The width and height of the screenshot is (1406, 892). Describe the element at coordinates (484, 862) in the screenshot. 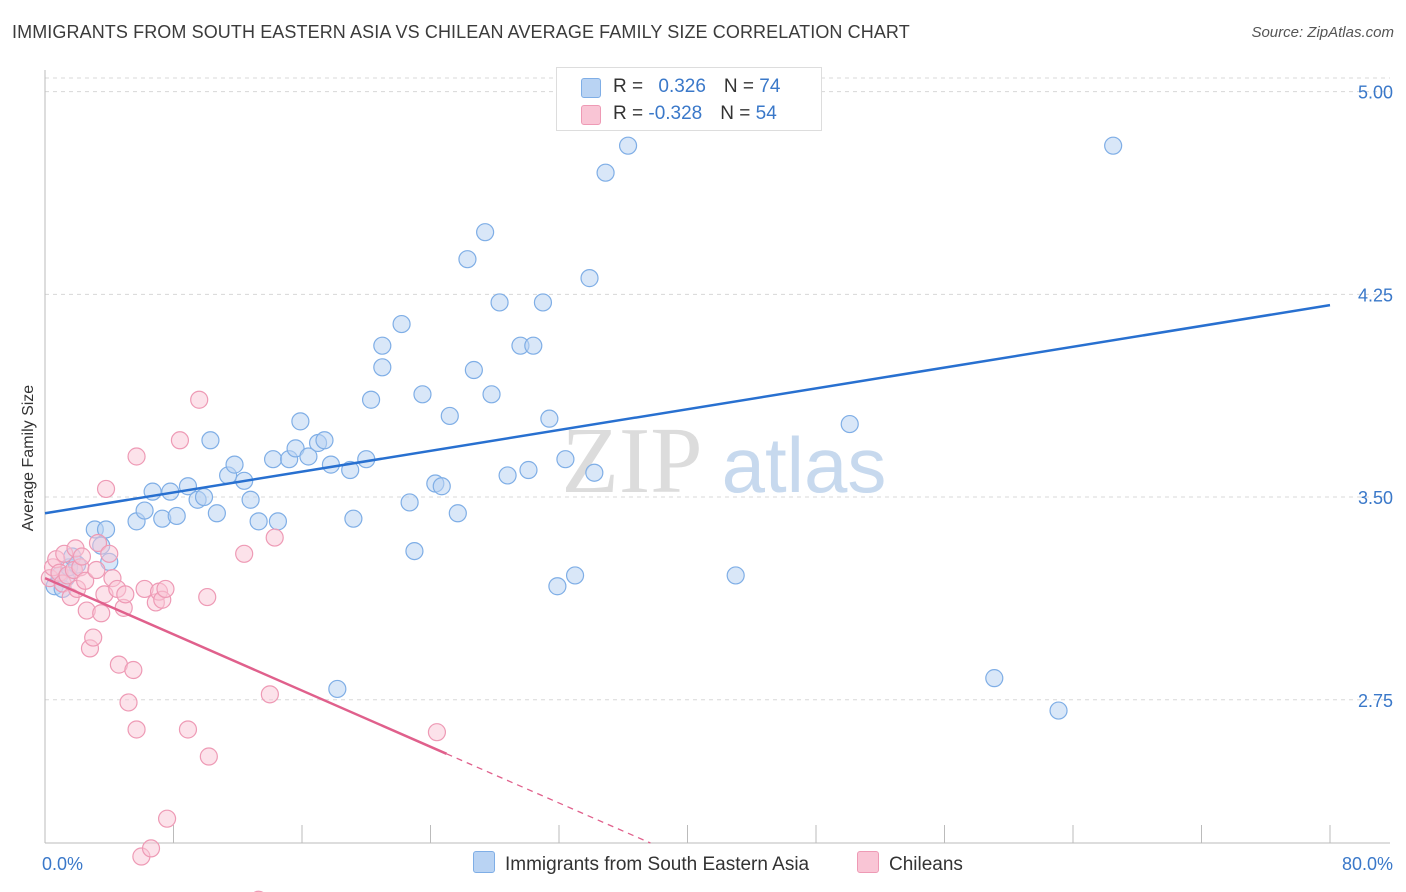

I see `legend-swatch-immigrants` at that location.